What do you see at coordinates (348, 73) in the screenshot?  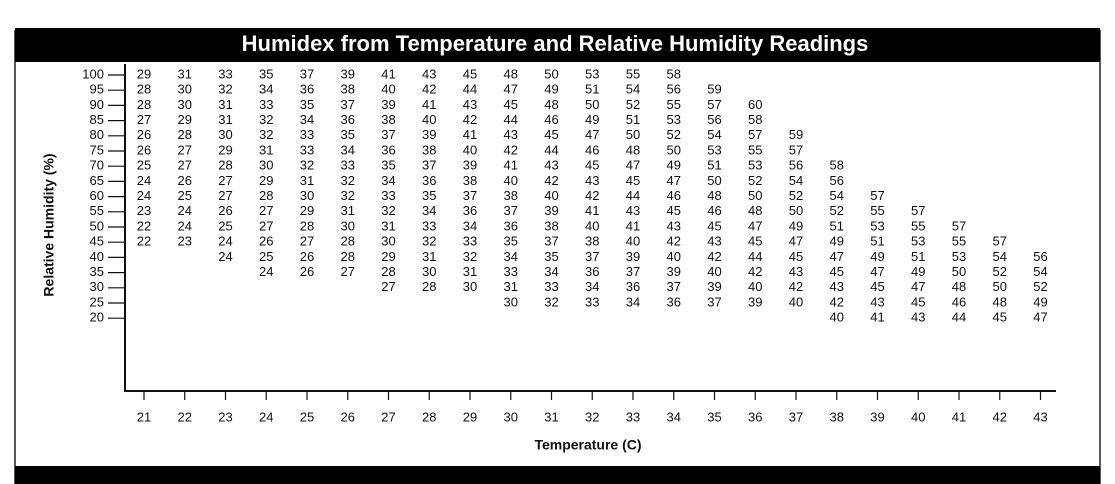 I see `humidex-cell: 39` at bounding box center [348, 73].